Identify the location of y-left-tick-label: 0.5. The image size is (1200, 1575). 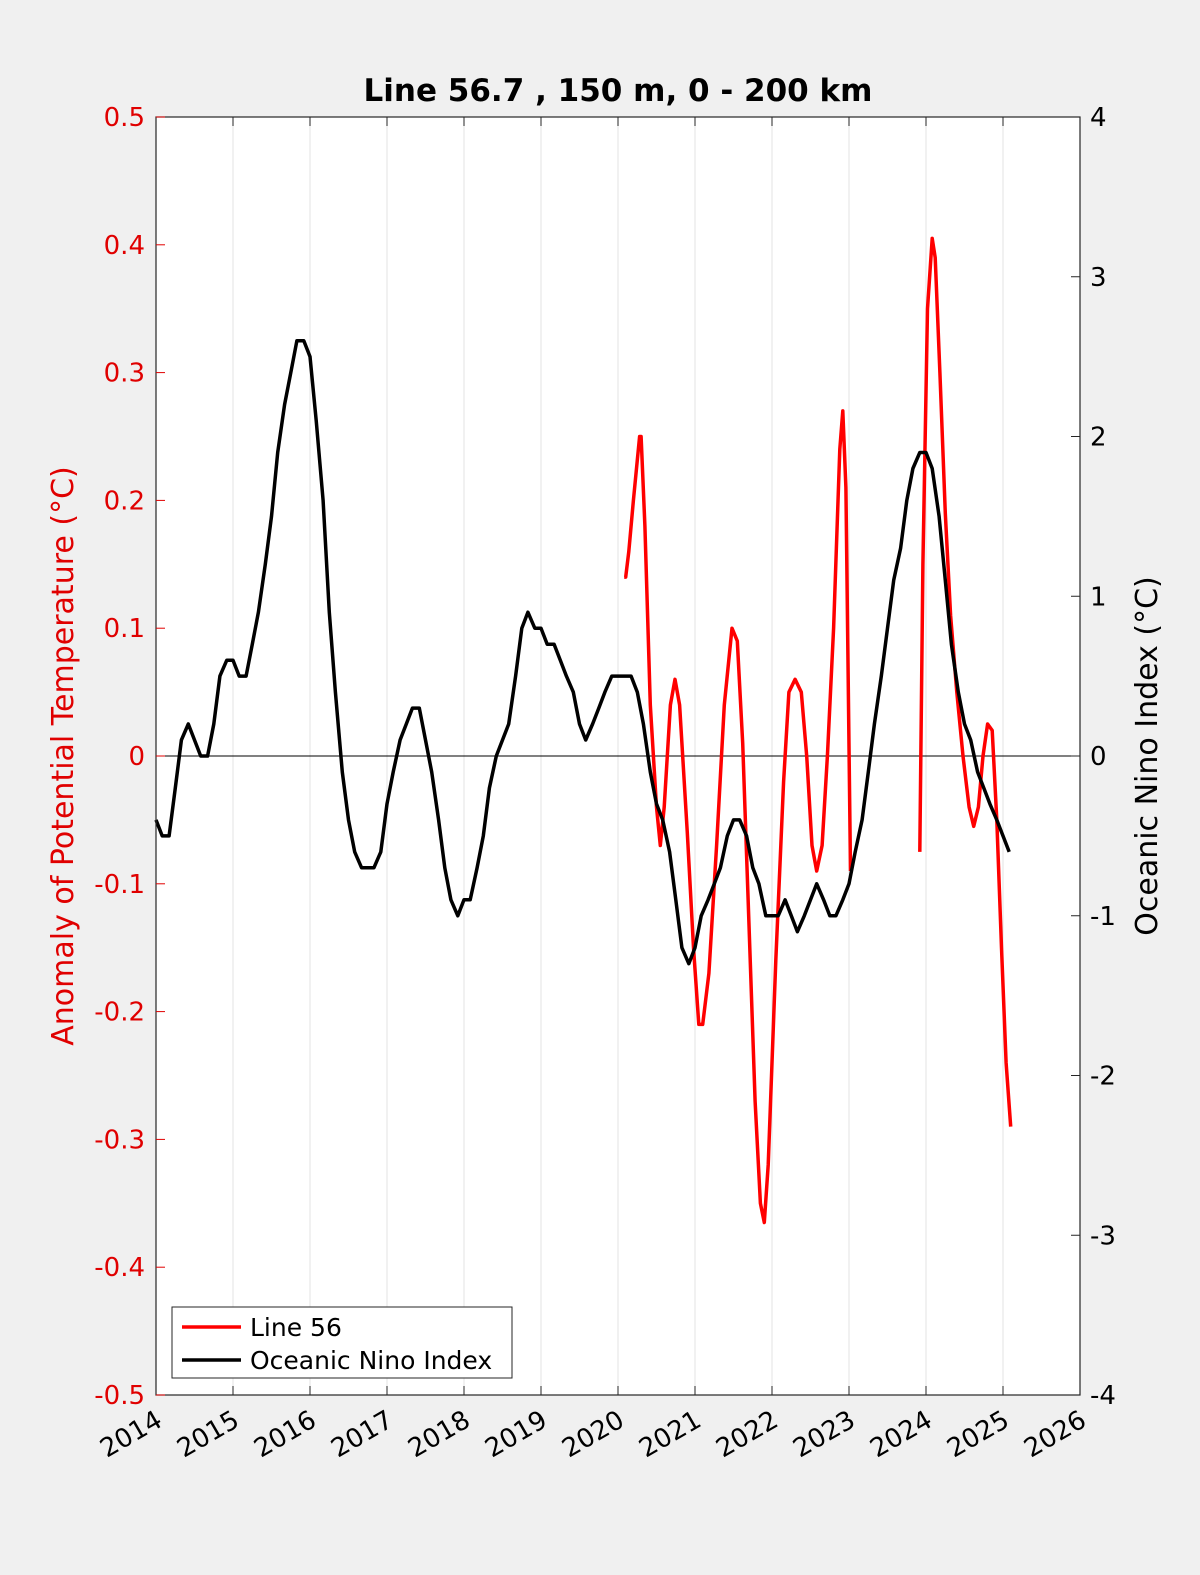
(124, 118).